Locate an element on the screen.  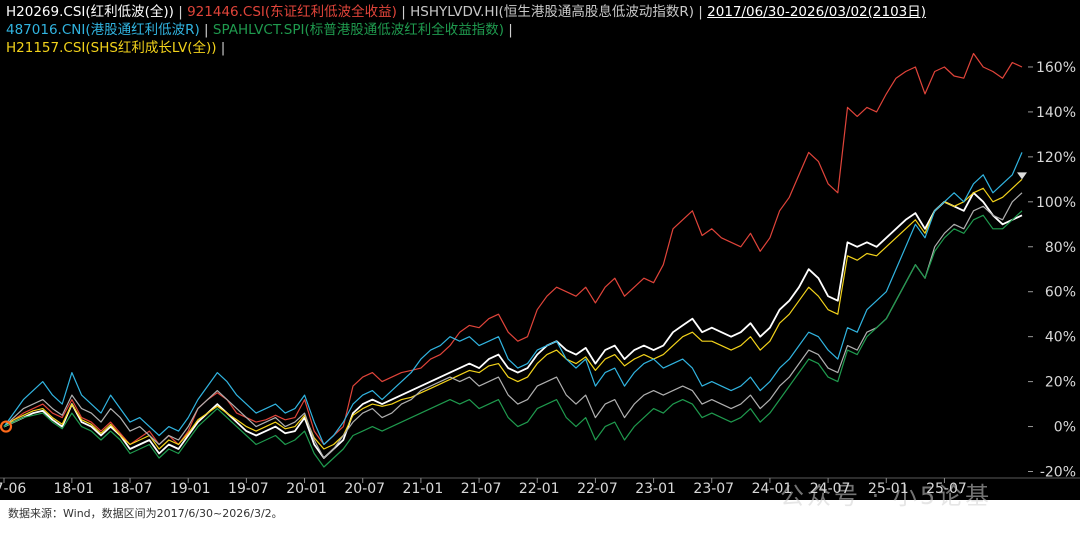
x-tick-label: 21-01 is located at coordinates (423, 489).